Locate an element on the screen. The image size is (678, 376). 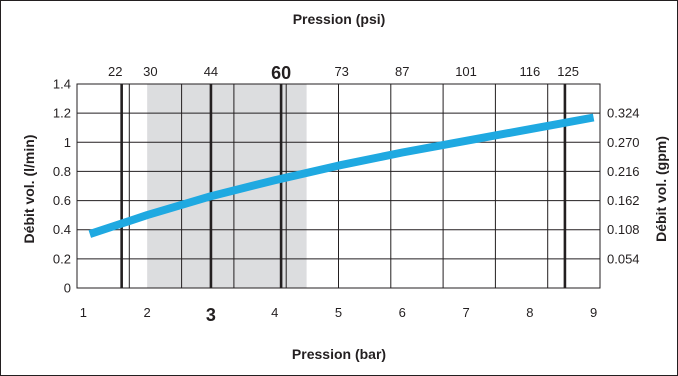
y-left-axis-title: Débit vol. (l/min) is located at coordinates (29, 189).